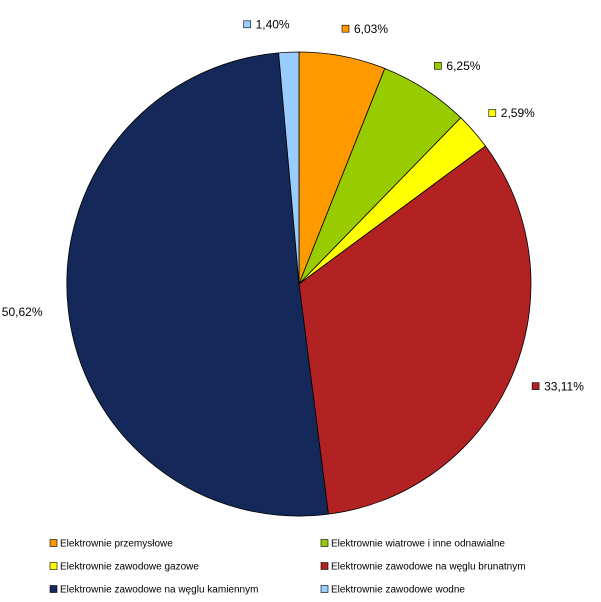 The width and height of the screenshot is (601, 602). What do you see at coordinates (159, 590) in the screenshot?
I see `legend-label: Elektrownie zawodowe na węglu kamiennym` at bounding box center [159, 590].